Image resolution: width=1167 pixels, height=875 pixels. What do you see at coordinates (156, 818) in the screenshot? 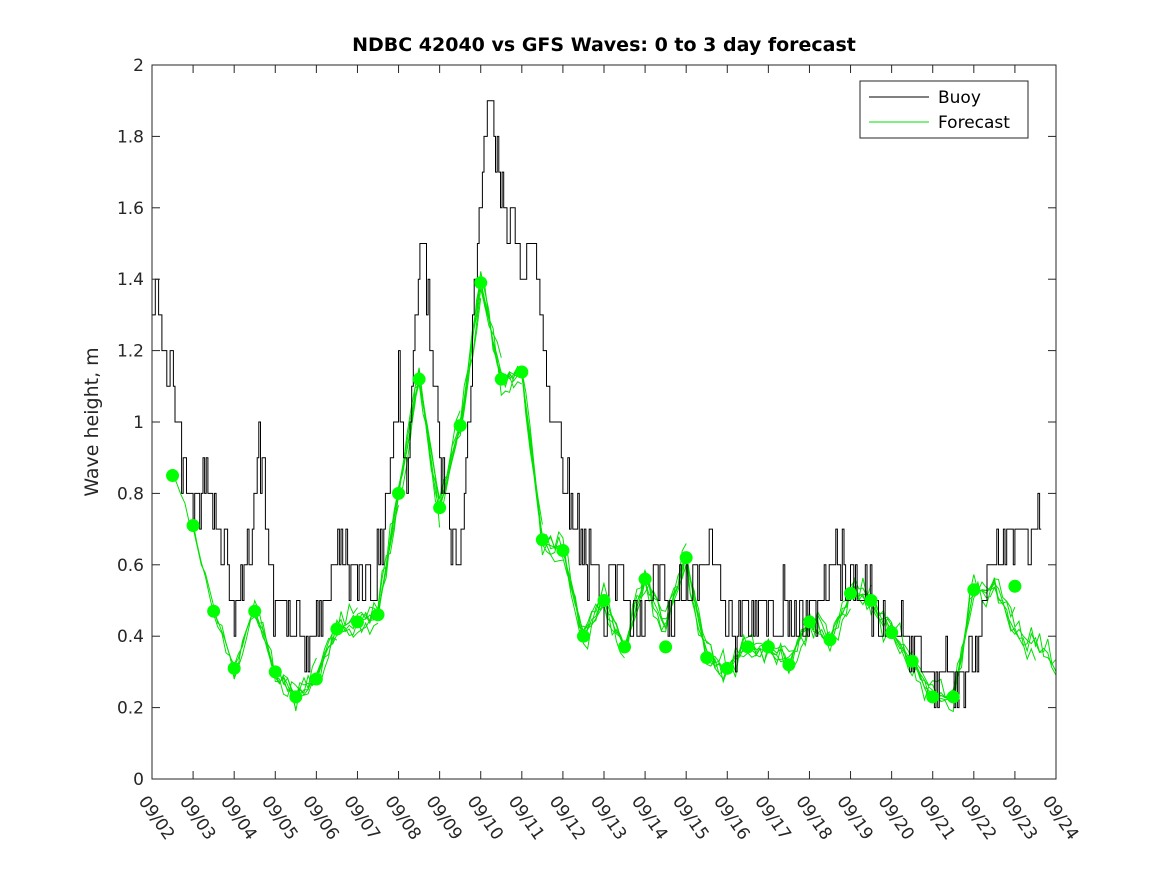
I see `x-tick-label: 09/02` at bounding box center [156, 818].